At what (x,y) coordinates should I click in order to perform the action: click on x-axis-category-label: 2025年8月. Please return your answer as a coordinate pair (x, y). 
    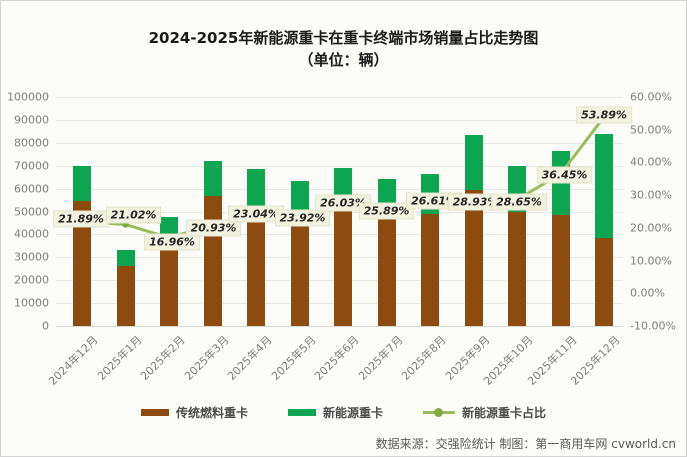
    Looking at the image, I should click on (424, 358).